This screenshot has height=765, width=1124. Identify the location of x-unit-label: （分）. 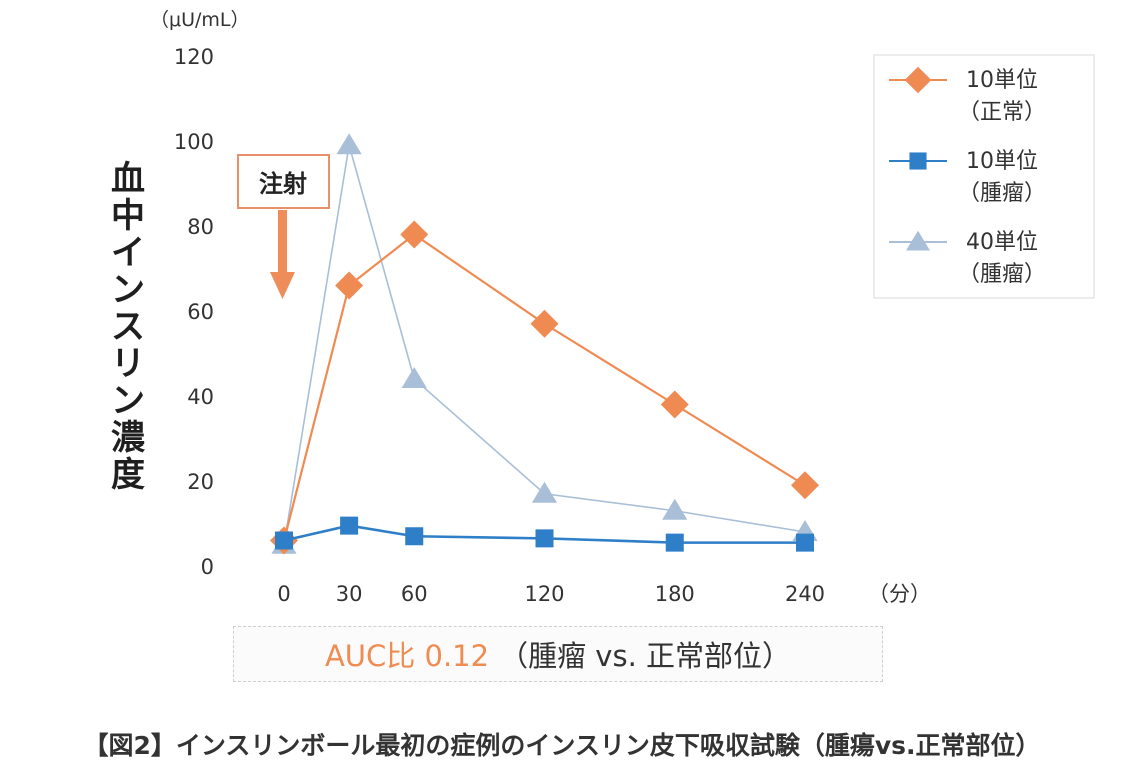
(899, 594).